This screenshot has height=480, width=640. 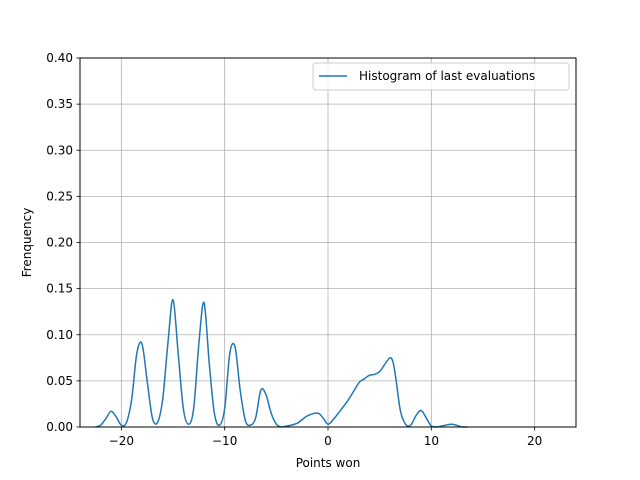 What do you see at coordinates (59, 289) in the screenshot?
I see `y-tick-label: 0.15` at bounding box center [59, 289].